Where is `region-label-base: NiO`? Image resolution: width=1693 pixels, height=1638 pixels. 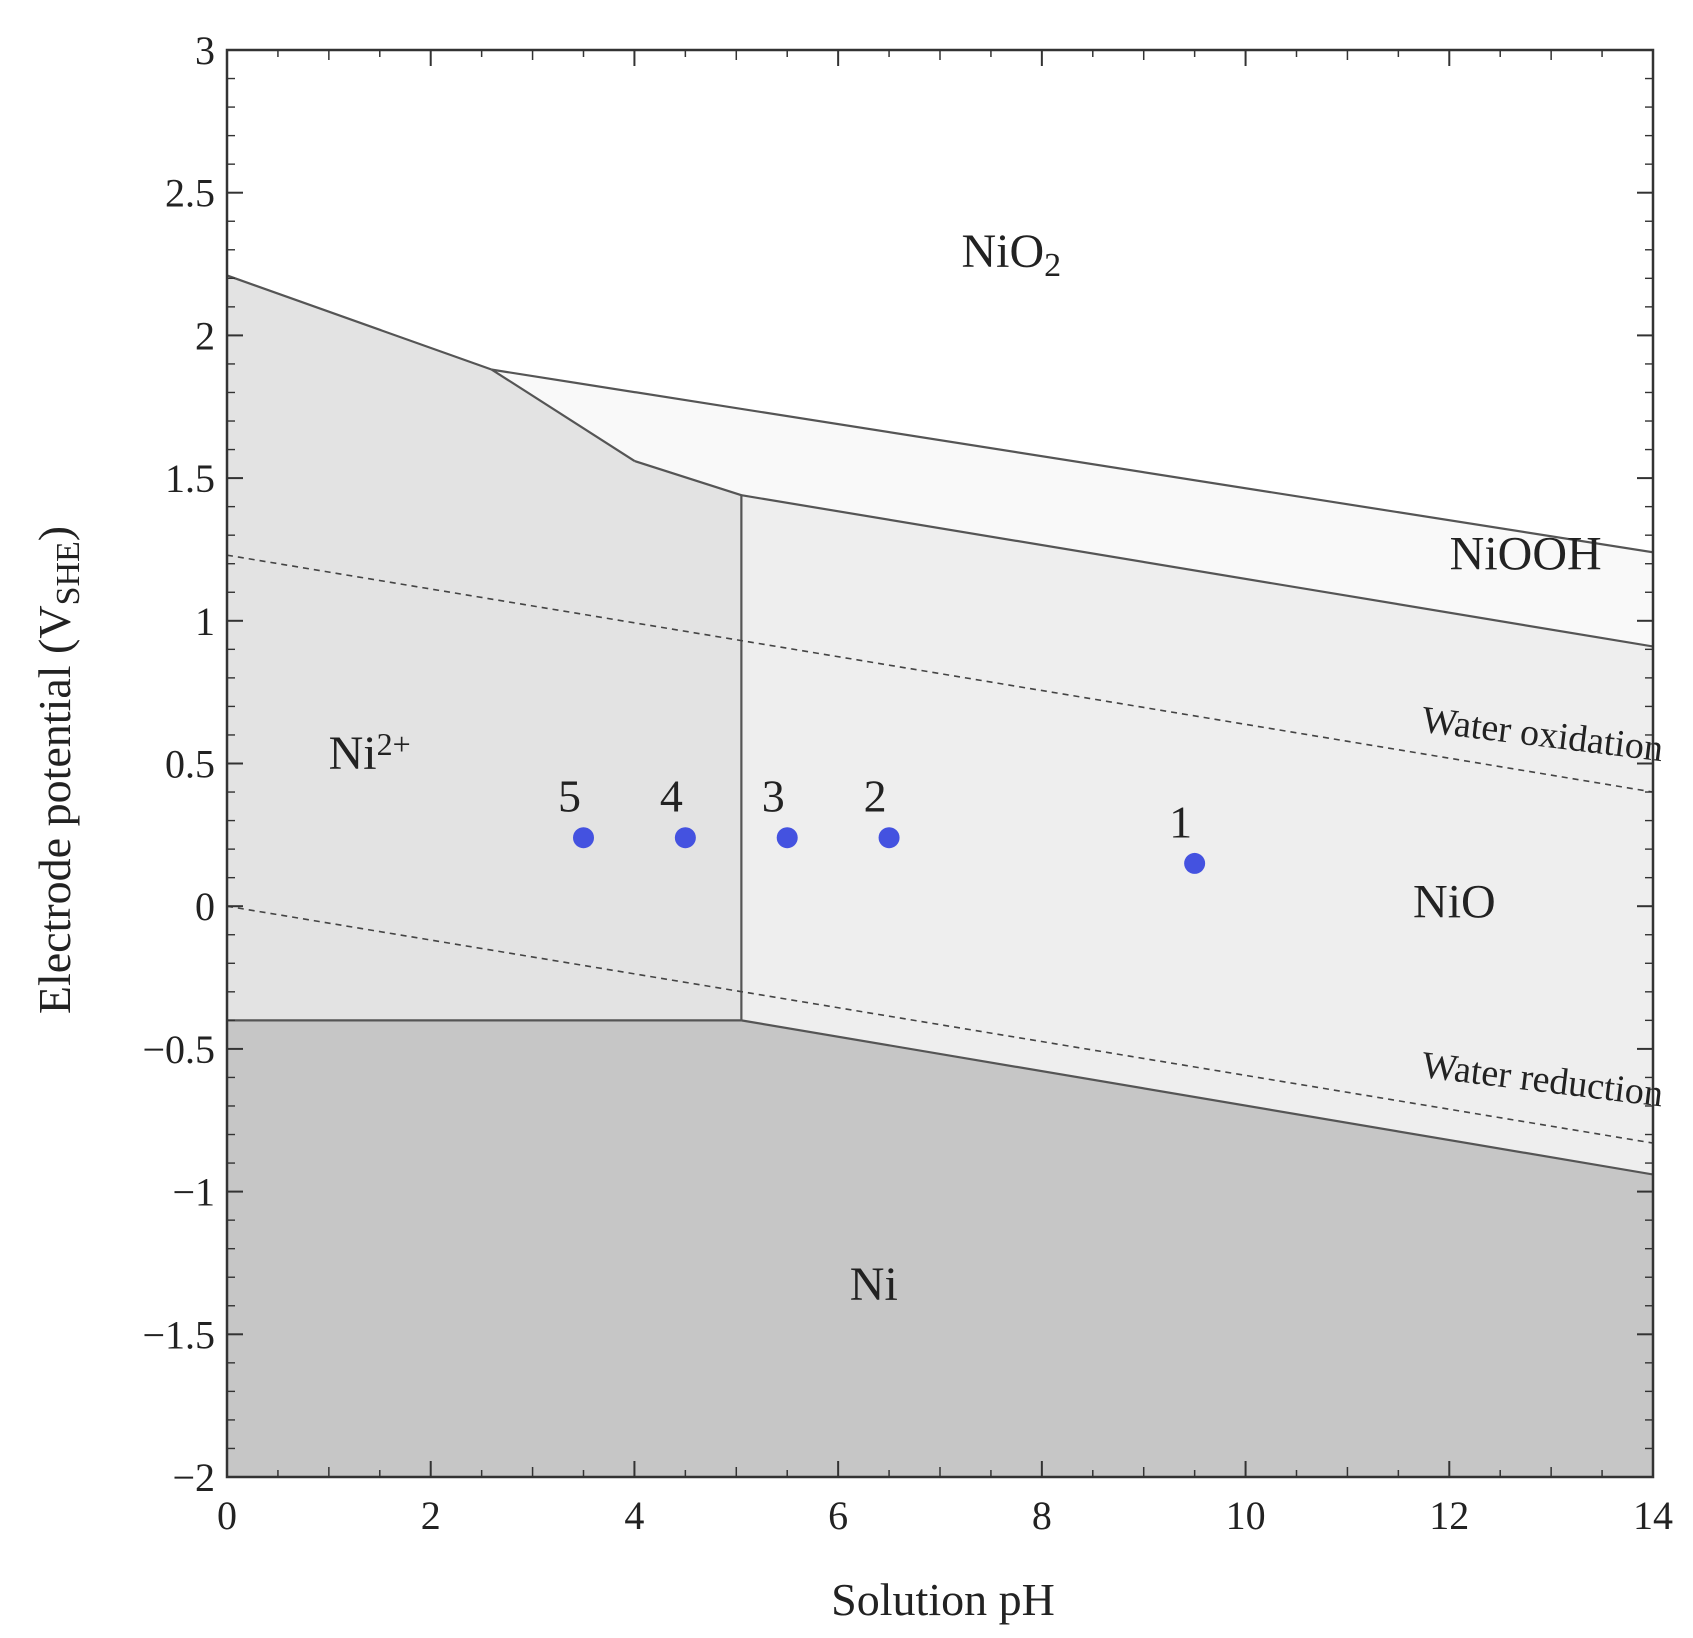
region-label-base: NiO is located at coordinates (1002, 251).